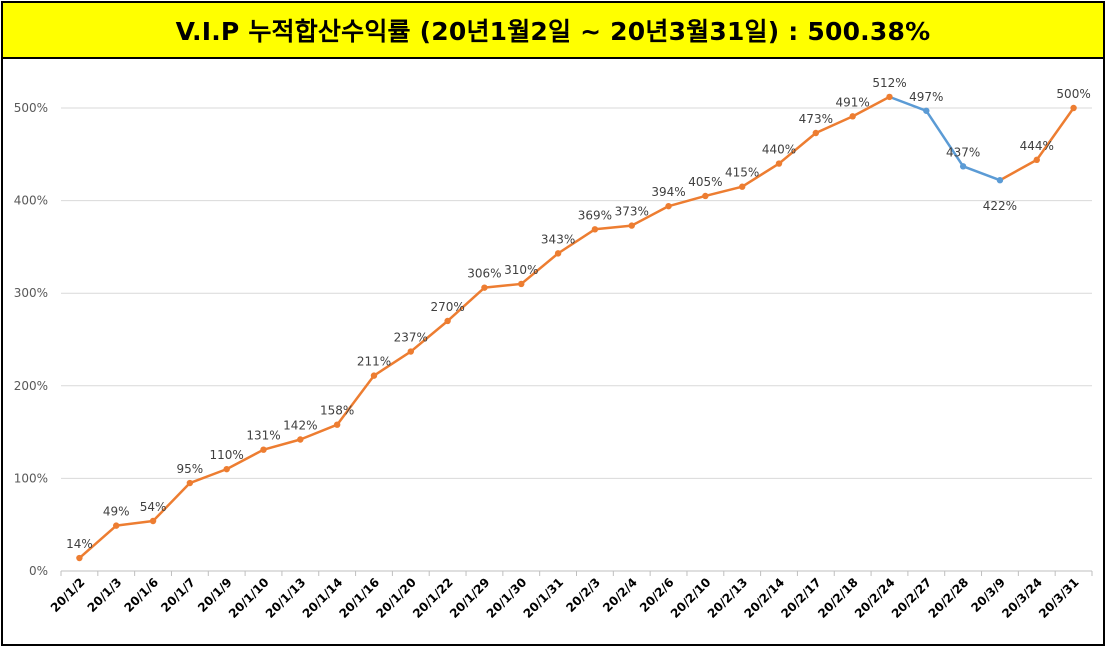  What do you see at coordinates (447, 307) in the screenshot?
I see `data-label: 270%` at bounding box center [447, 307].